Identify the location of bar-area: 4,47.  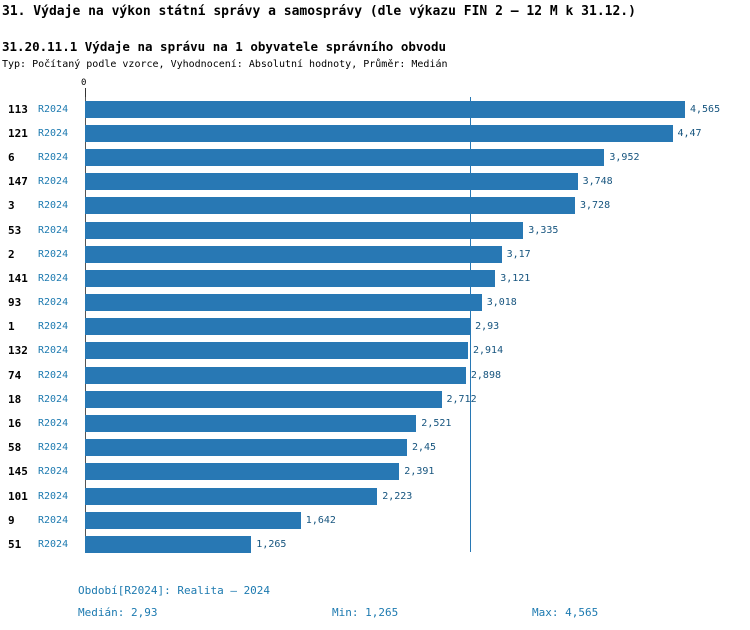
(417, 133).